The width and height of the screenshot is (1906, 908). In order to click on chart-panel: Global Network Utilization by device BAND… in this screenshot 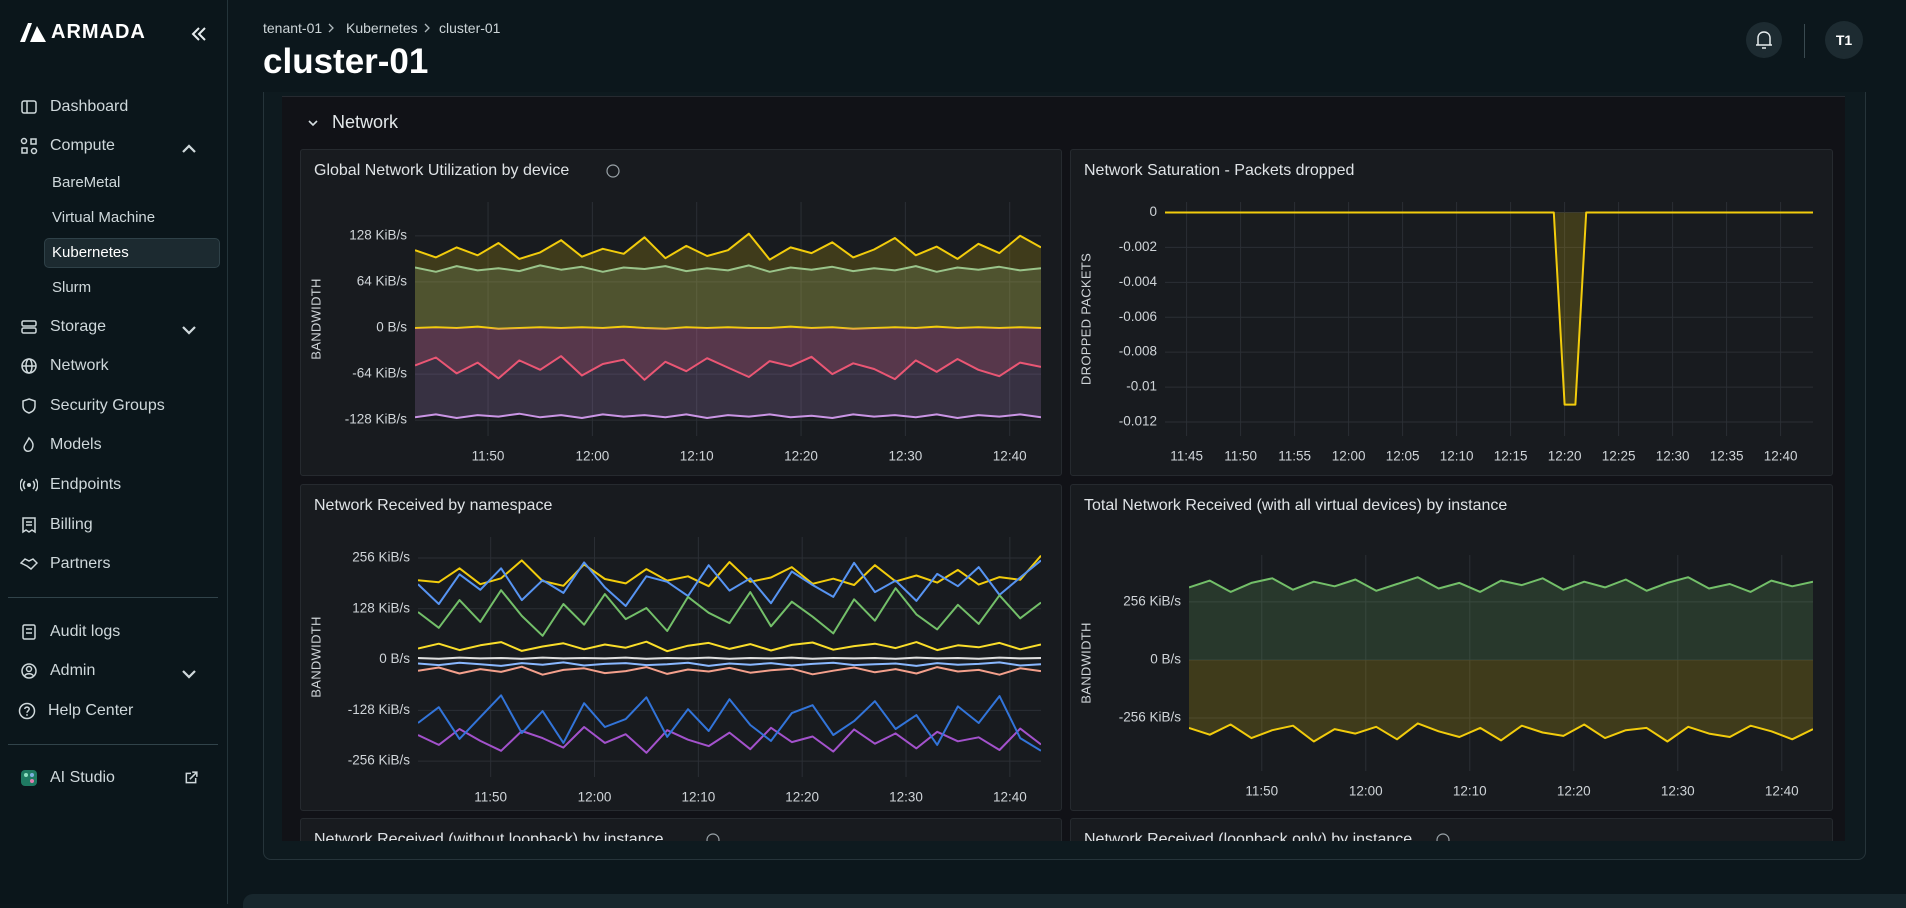, I will do `click(681, 312)`.